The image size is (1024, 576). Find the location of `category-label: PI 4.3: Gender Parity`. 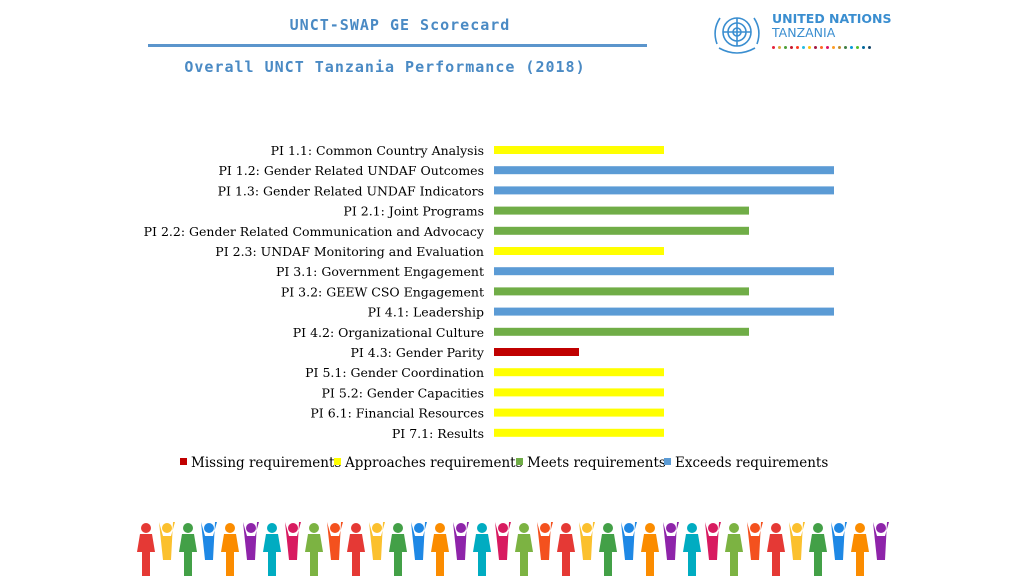

category-label: PI 4.3: Gender Parity is located at coordinates (417, 352).